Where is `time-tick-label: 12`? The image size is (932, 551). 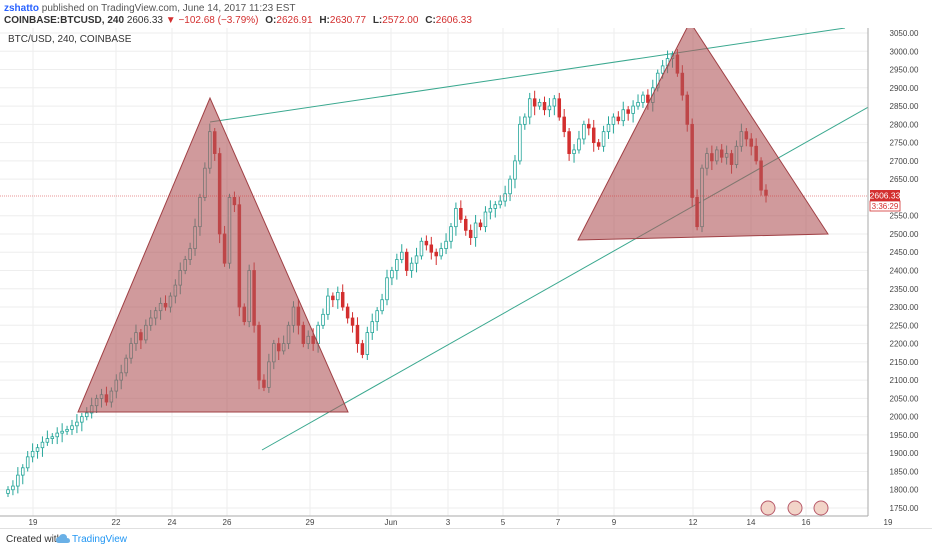
time-tick-label: 12 is located at coordinates (693, 522).